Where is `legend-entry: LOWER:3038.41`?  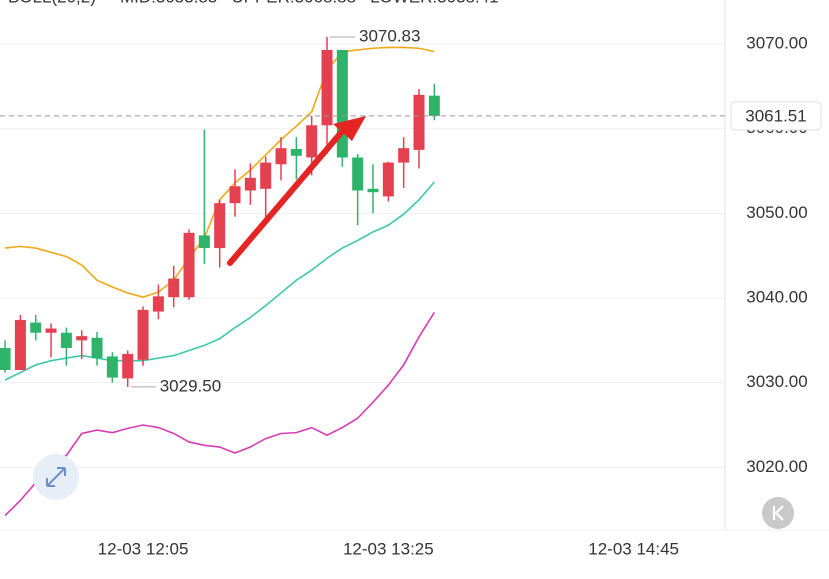 legend-entry: LOWER:3038.41 is located at coordinates (434, 3).